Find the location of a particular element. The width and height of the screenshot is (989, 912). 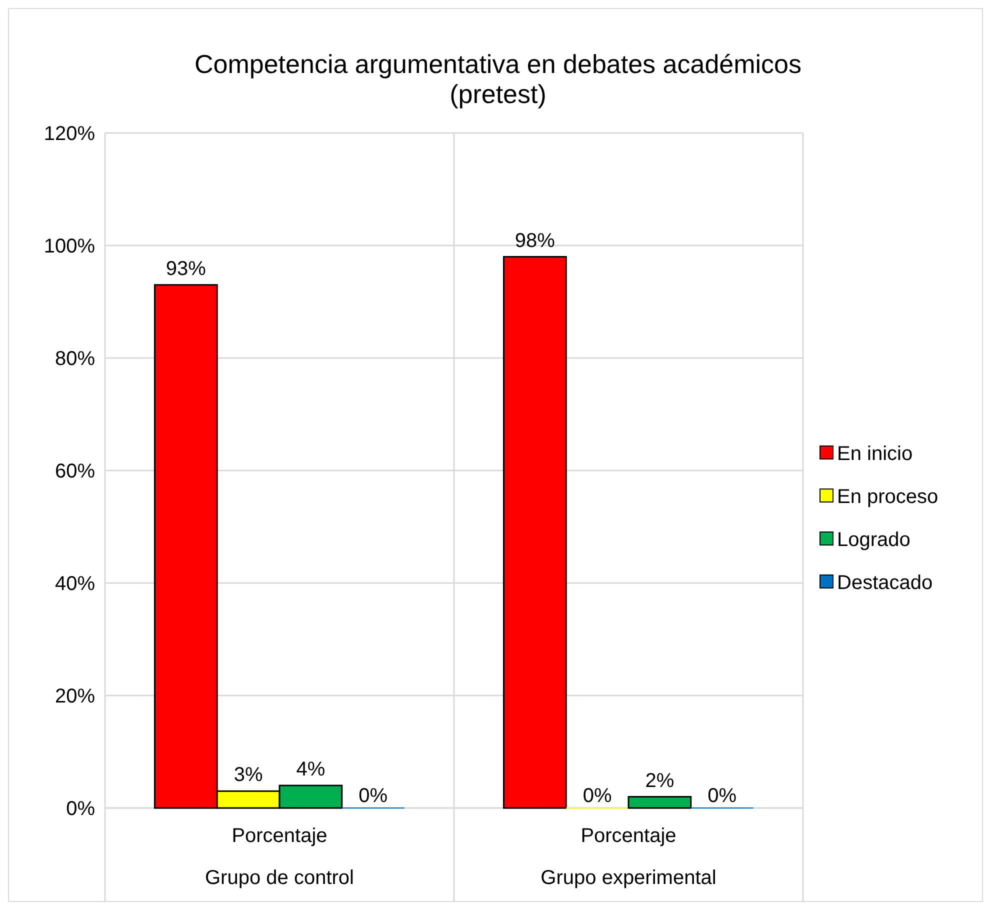

y-tick-label: 20% is located at coordinates (75, 697).